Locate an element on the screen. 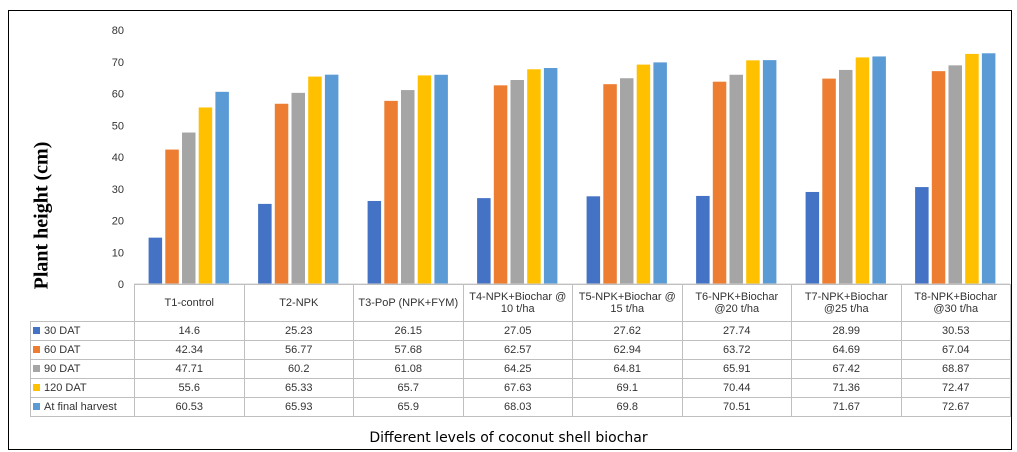  x-tick-label: T4-NPK+Biochar @ 10 t/ha is located at coordinates (517, 303).